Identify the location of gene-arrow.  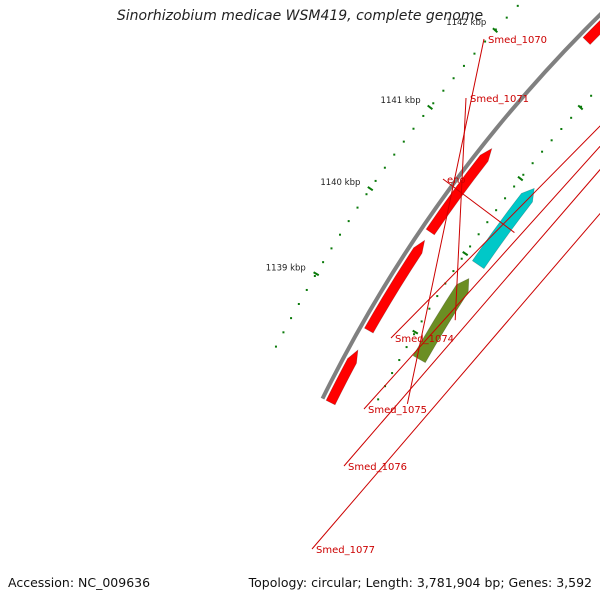
(441, 321).